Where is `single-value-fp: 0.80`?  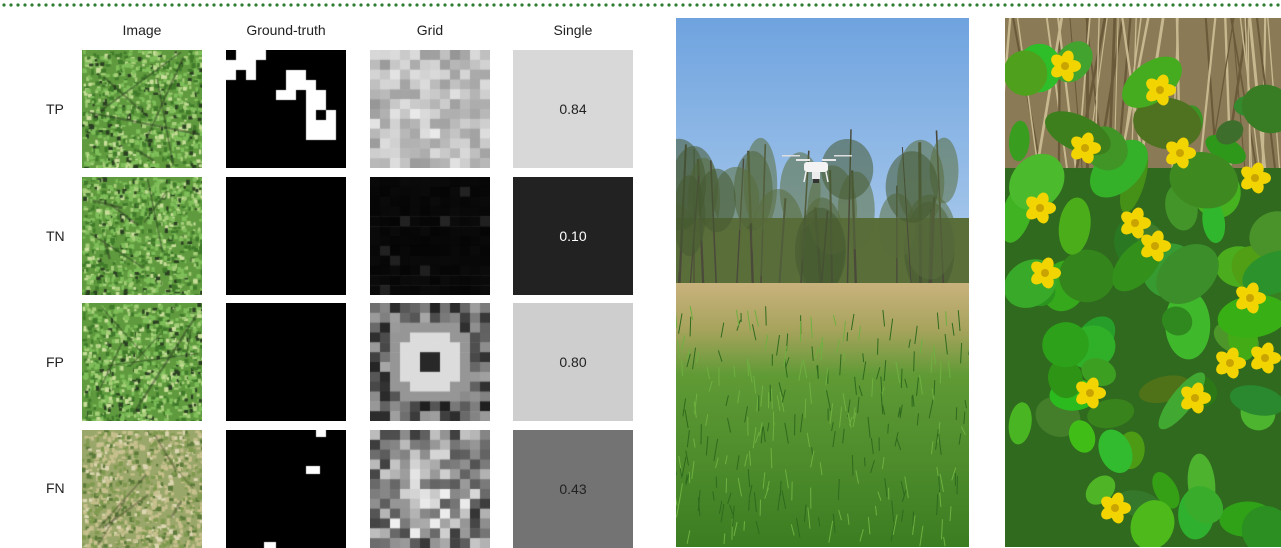 single-value-fp: 0.80 is located at coordinates (573, 362).